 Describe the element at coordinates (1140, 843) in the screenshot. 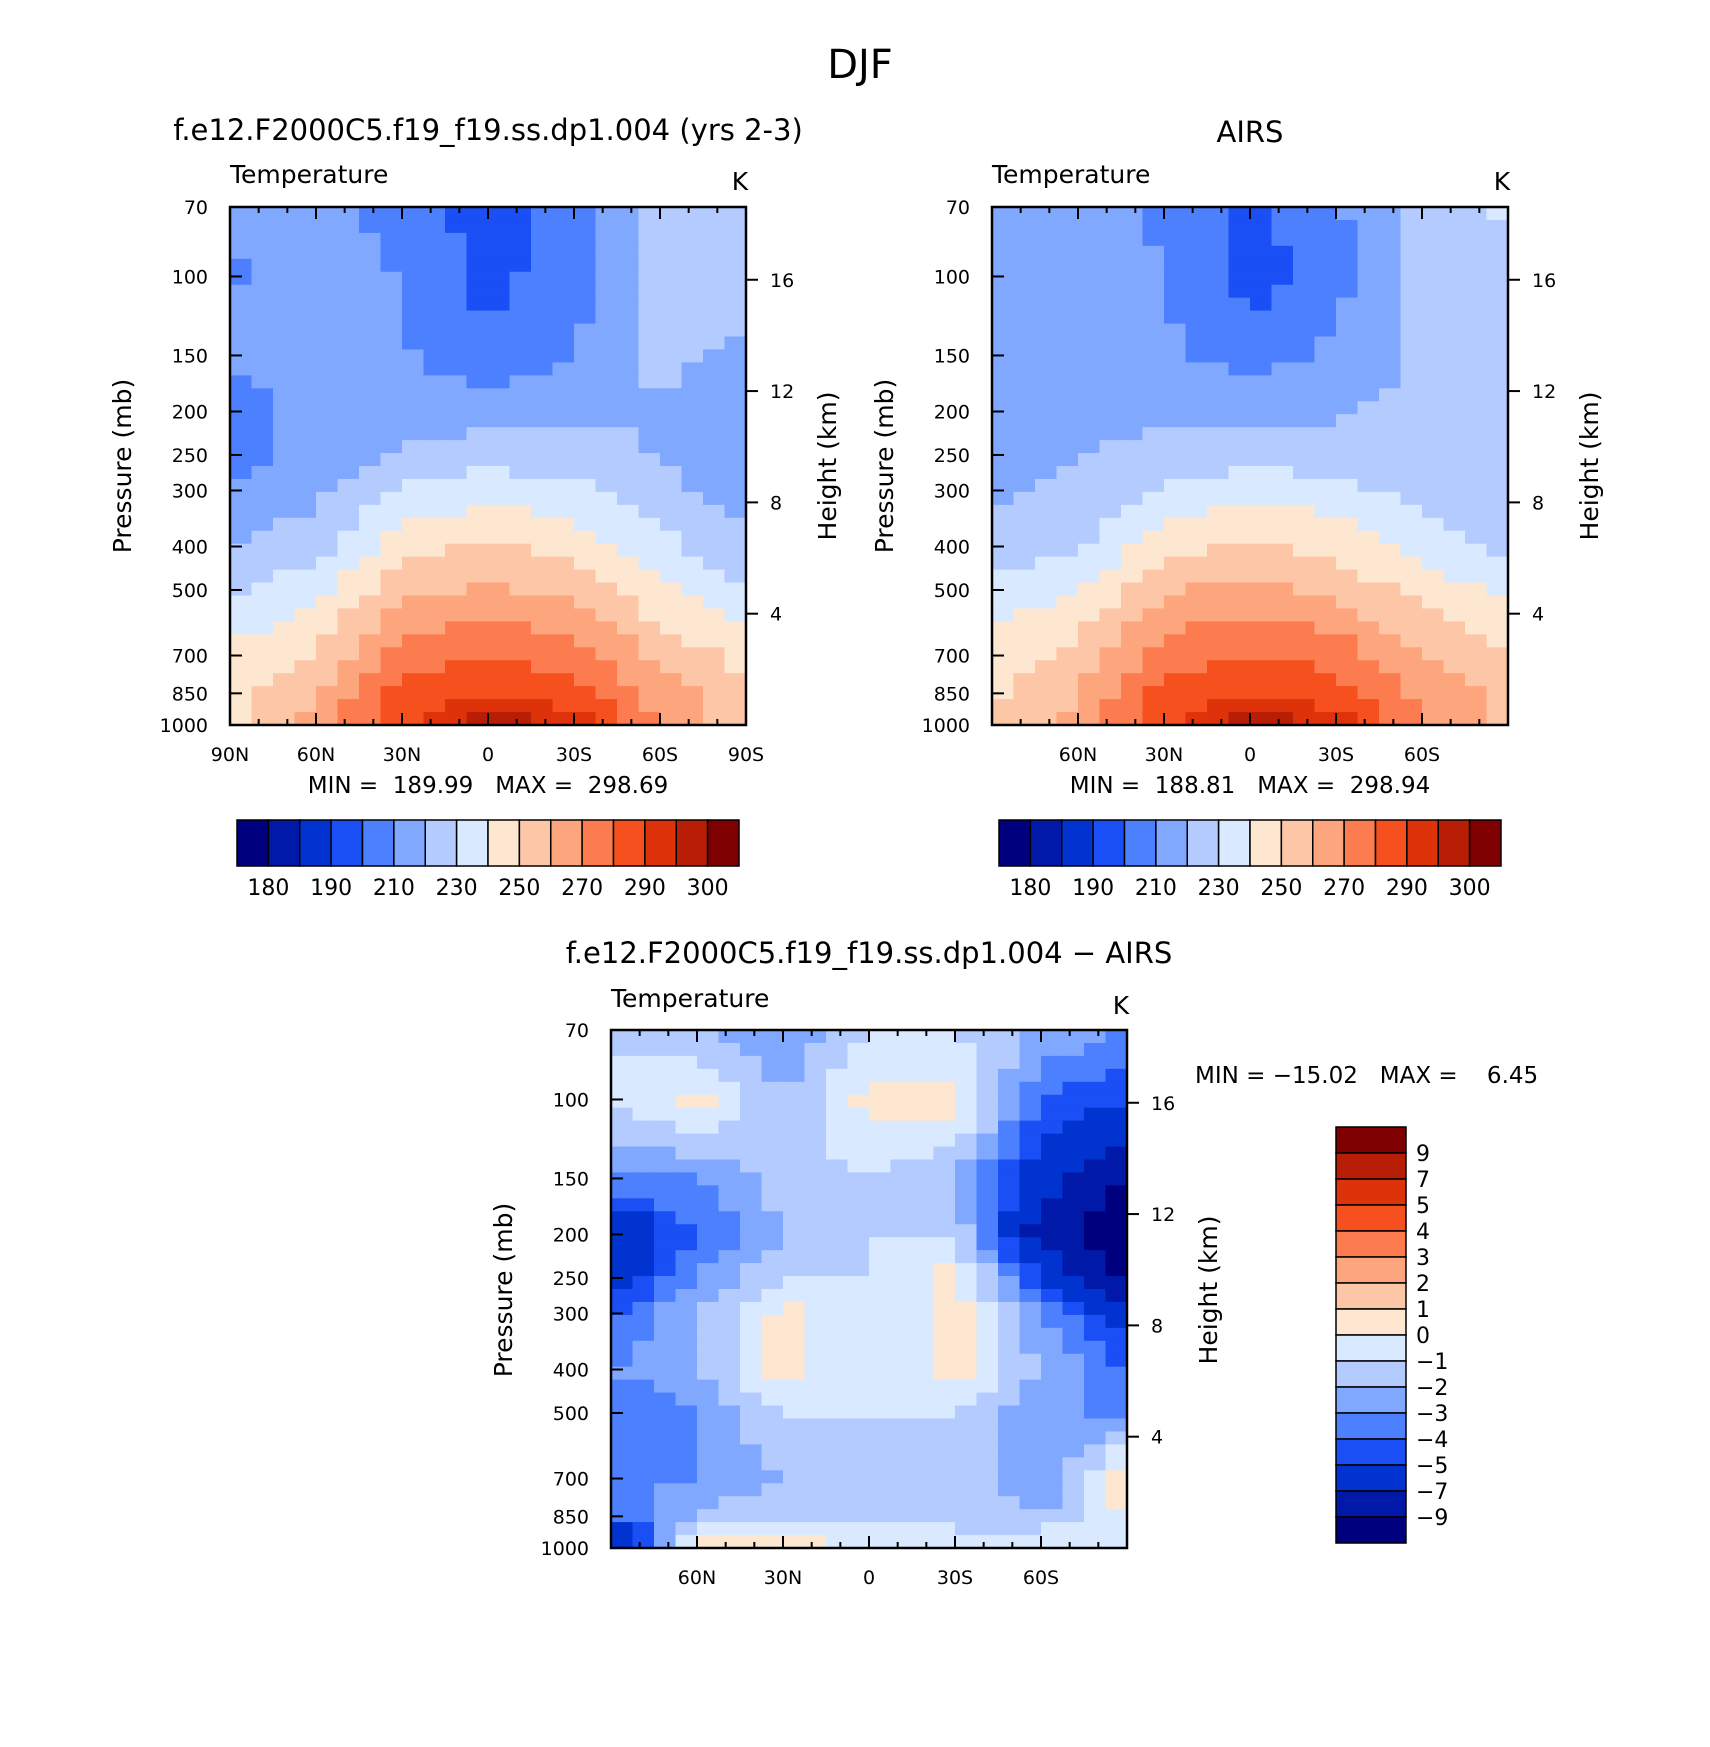

I see `obs-colorbar-swatch` at that location.